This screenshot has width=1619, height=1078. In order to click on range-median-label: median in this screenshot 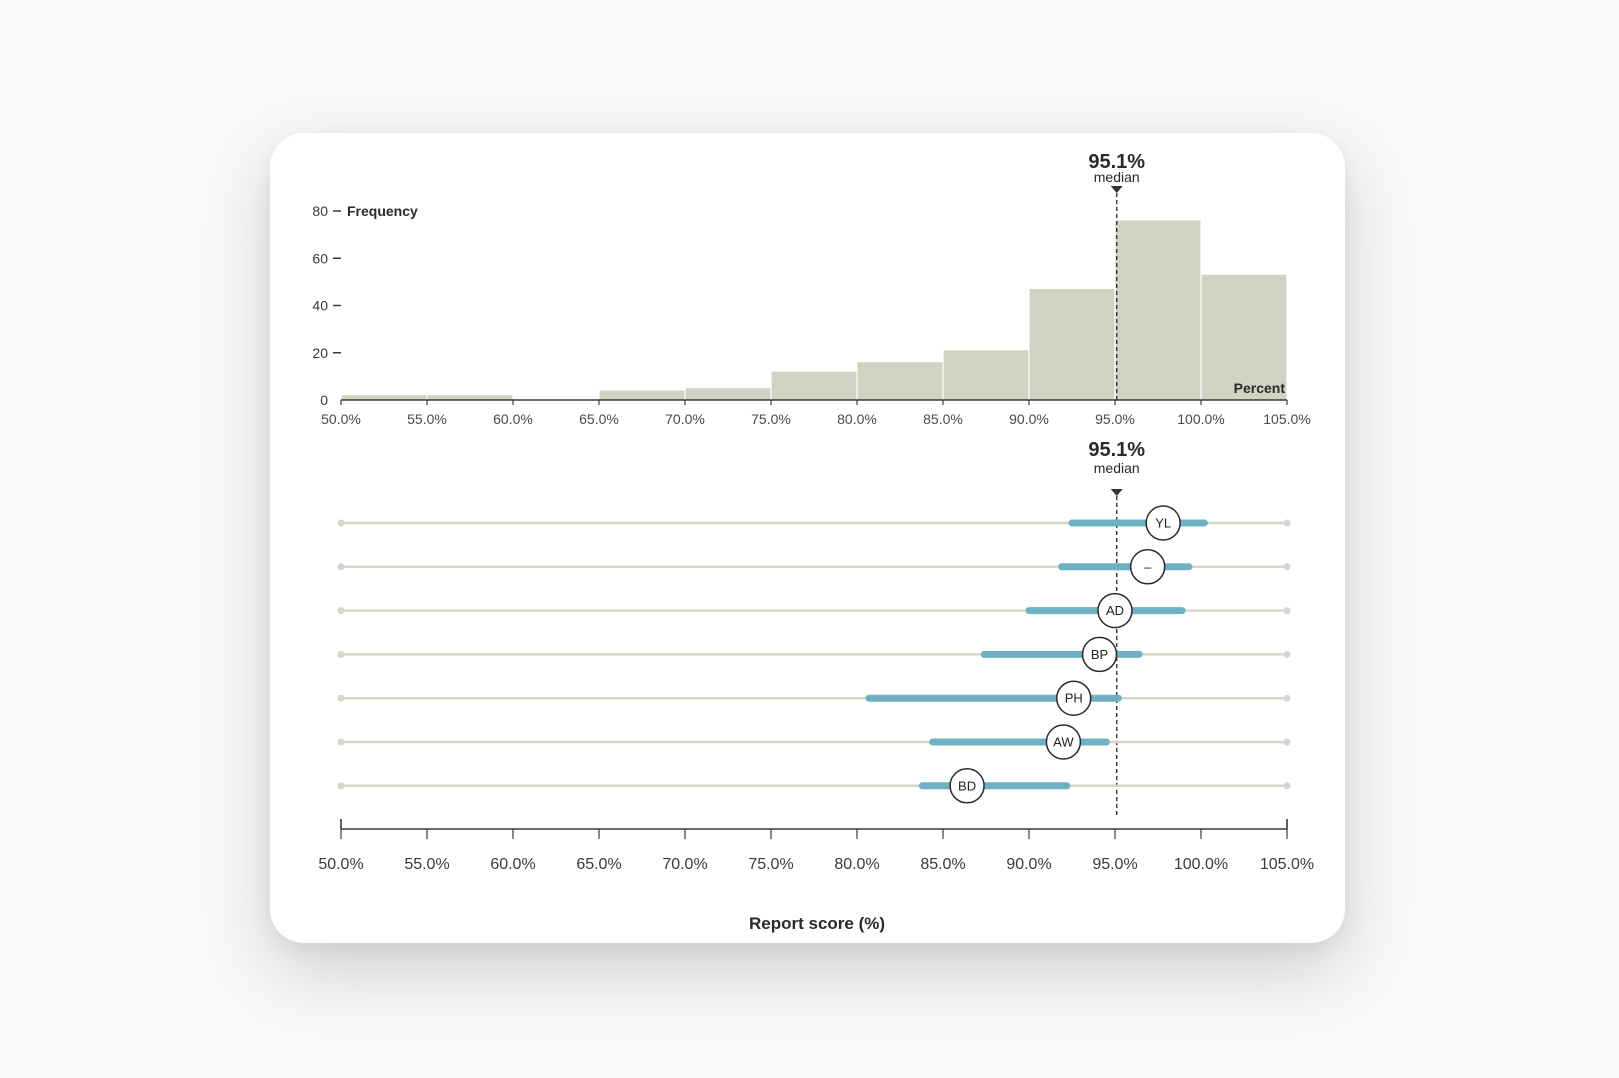, I will do `click(1117, 468)`.